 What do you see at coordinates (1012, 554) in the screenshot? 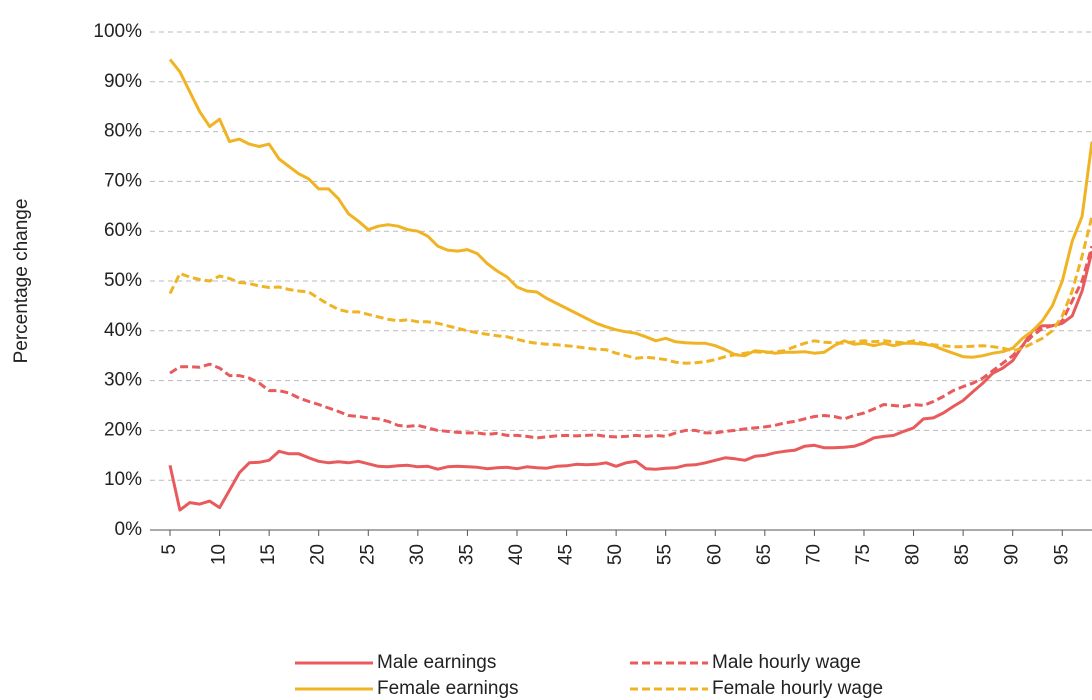
I see `x-tick-label: 90` at bounding box center [1012, 554].